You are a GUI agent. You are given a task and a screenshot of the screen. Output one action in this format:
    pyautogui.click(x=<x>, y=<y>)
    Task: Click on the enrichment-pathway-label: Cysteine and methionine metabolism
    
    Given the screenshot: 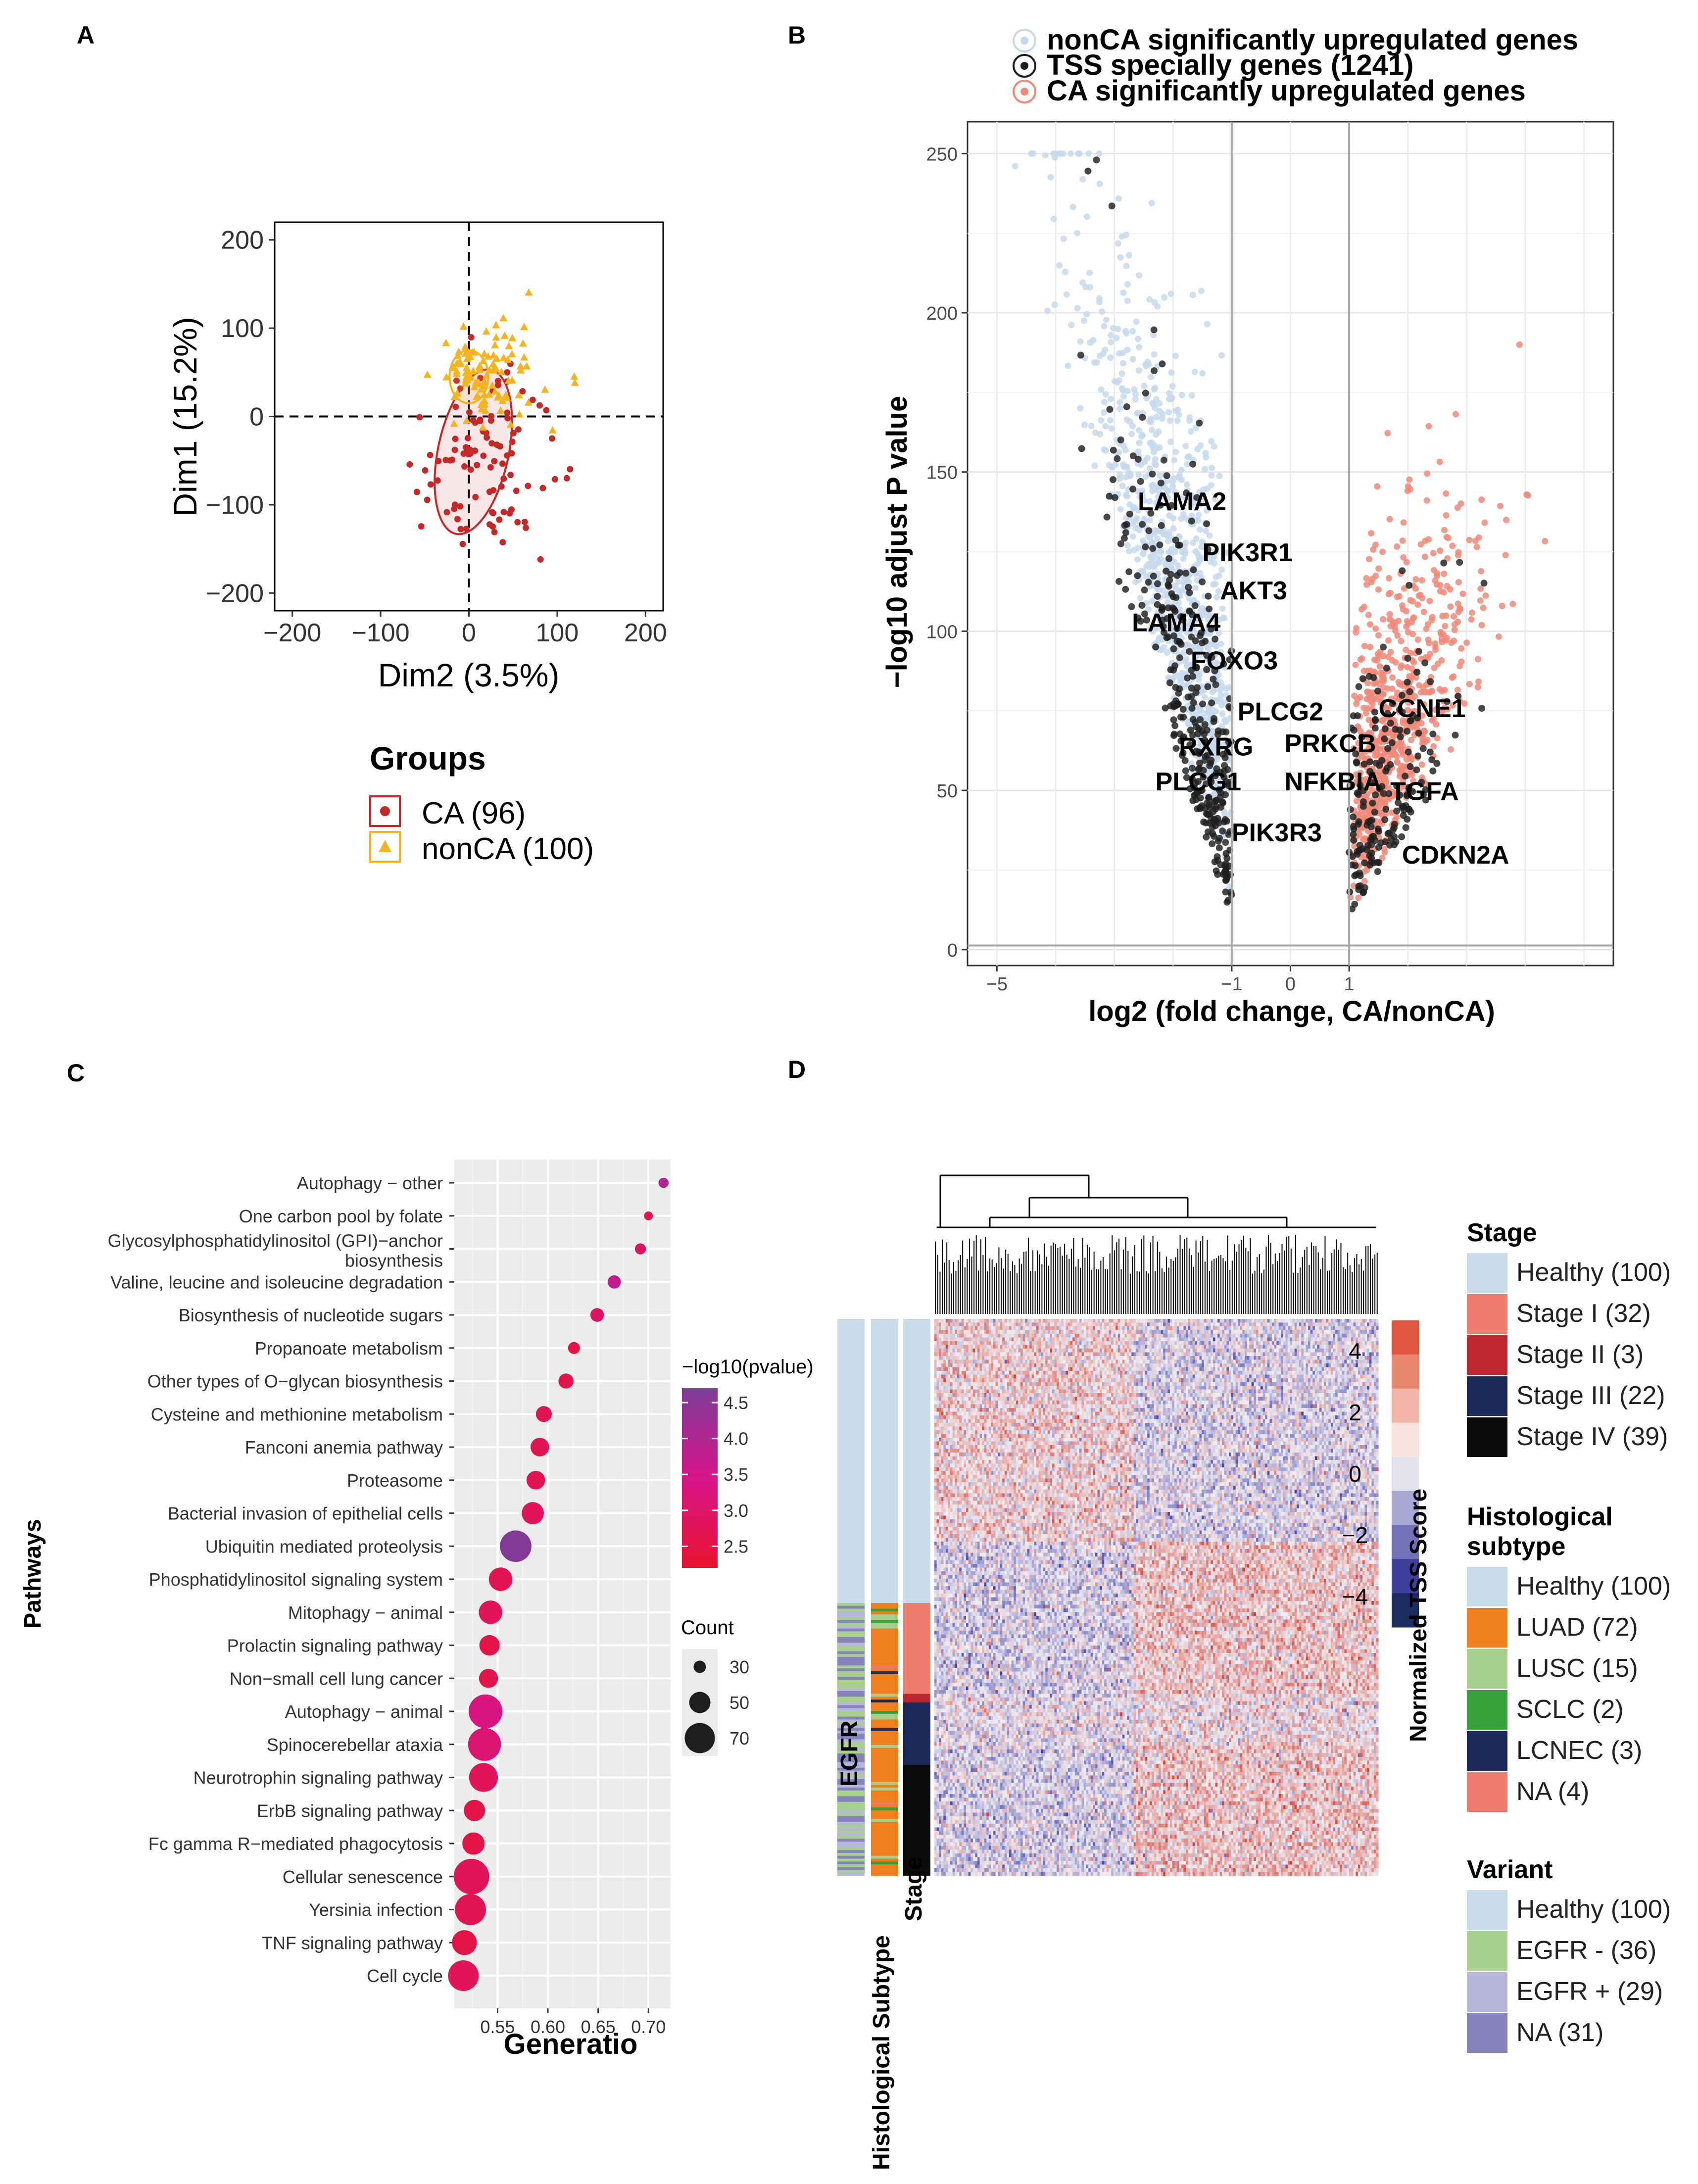 What is the action you would take?
    pyautogui.click(x=297, y=1414)
    